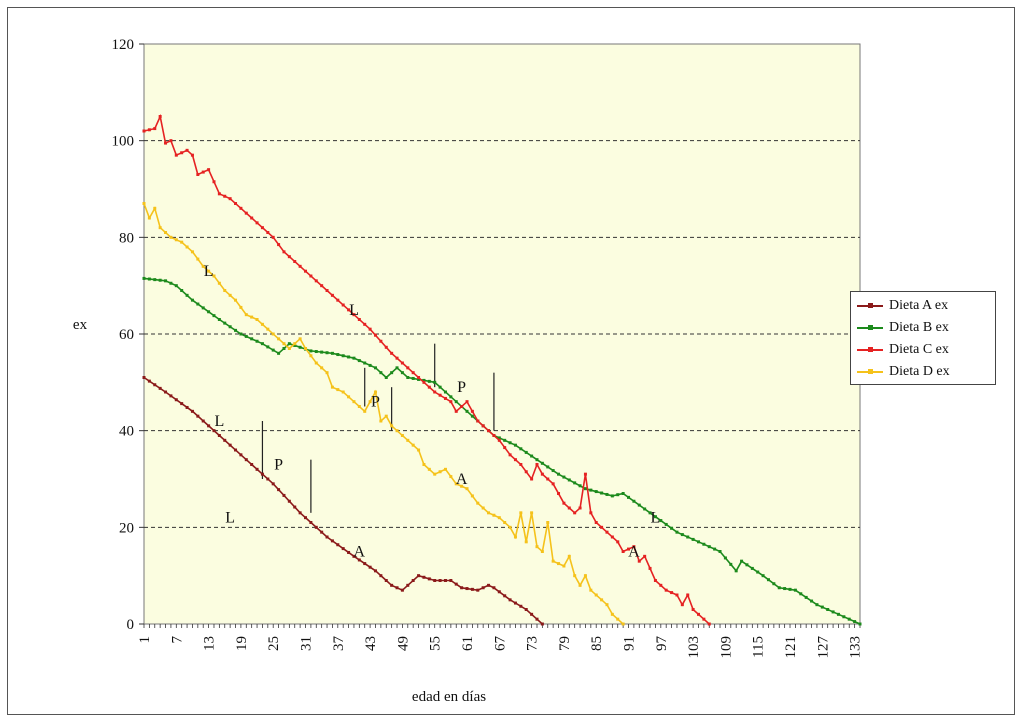  I want to click on x-axis-title: edad en días, so click(449, 697).